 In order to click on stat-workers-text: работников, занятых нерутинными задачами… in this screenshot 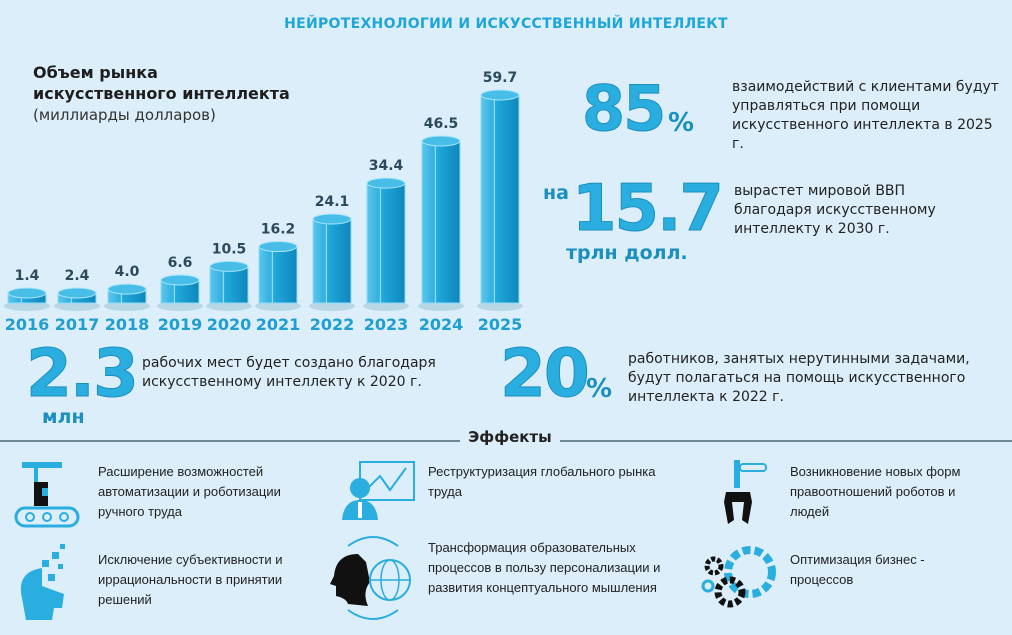, I will do `click(799, 378)`.